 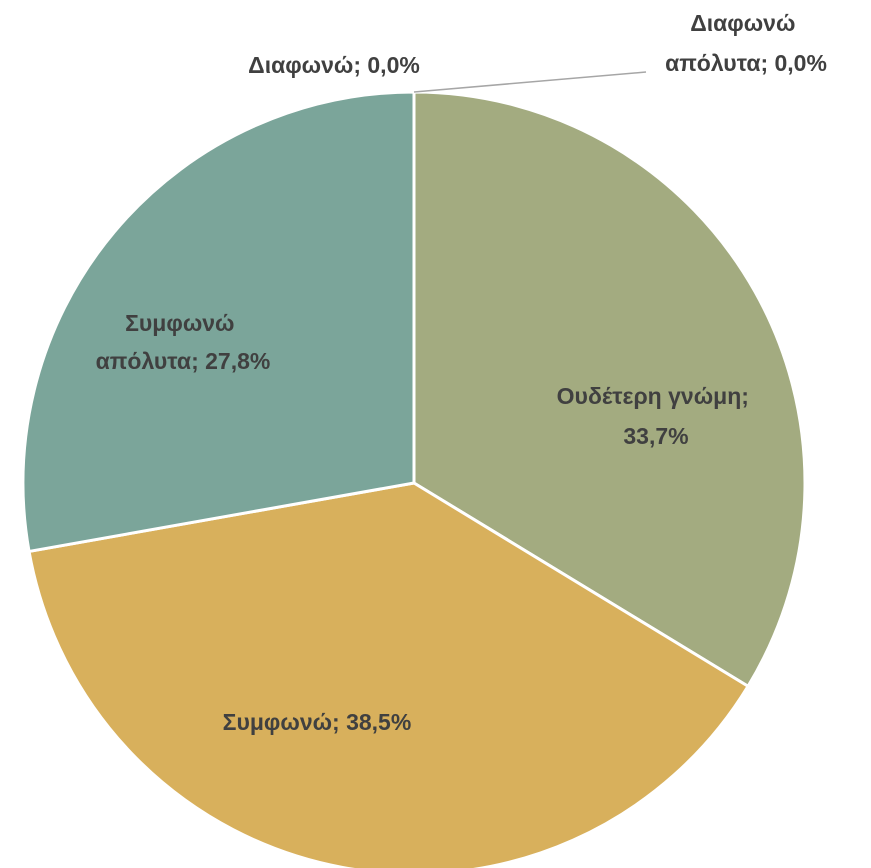 What do you see at coordinates (746, 63) in the screenshot?
I see `data-label-diafono-apolyta-line2: απόλυτα; 0,0%` at bounding box center [746, 63].